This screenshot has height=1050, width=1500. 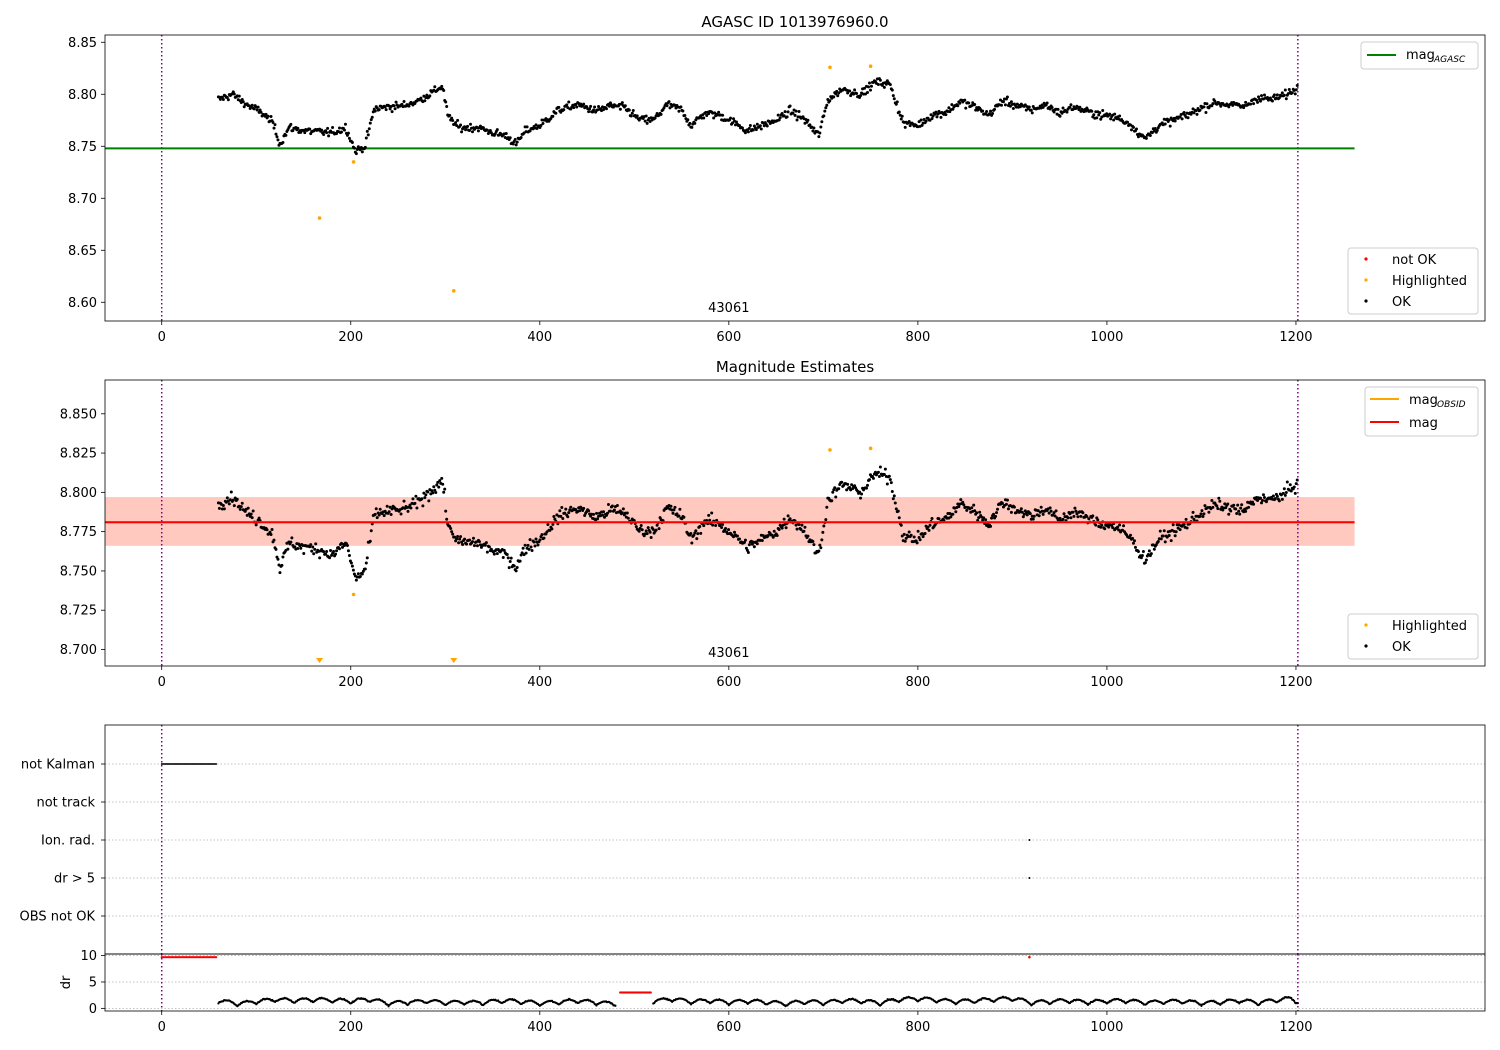 What do you see at coordinates (917, 682) in the screenshot?
I see `x-tick-label: 800` at bounding box center [917, 682].